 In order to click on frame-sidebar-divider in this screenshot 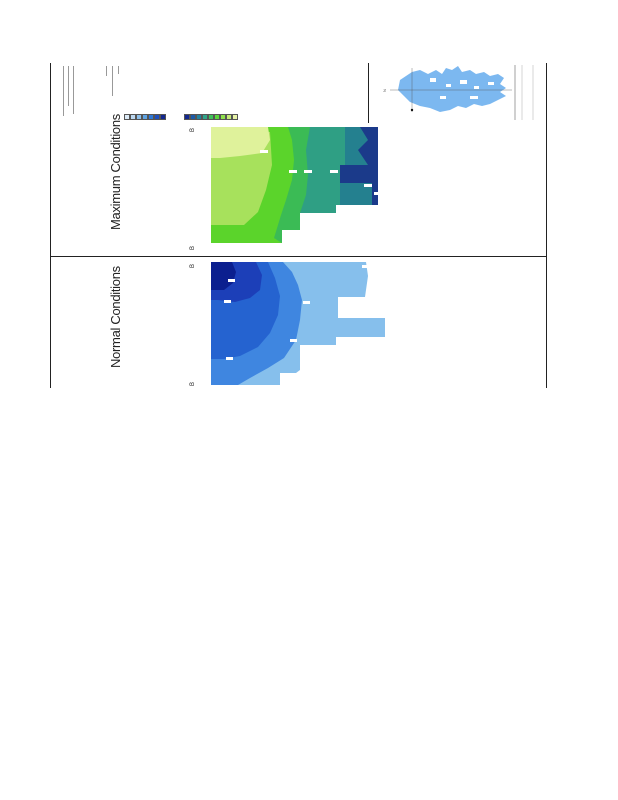, I will do `click(368, 93)`.